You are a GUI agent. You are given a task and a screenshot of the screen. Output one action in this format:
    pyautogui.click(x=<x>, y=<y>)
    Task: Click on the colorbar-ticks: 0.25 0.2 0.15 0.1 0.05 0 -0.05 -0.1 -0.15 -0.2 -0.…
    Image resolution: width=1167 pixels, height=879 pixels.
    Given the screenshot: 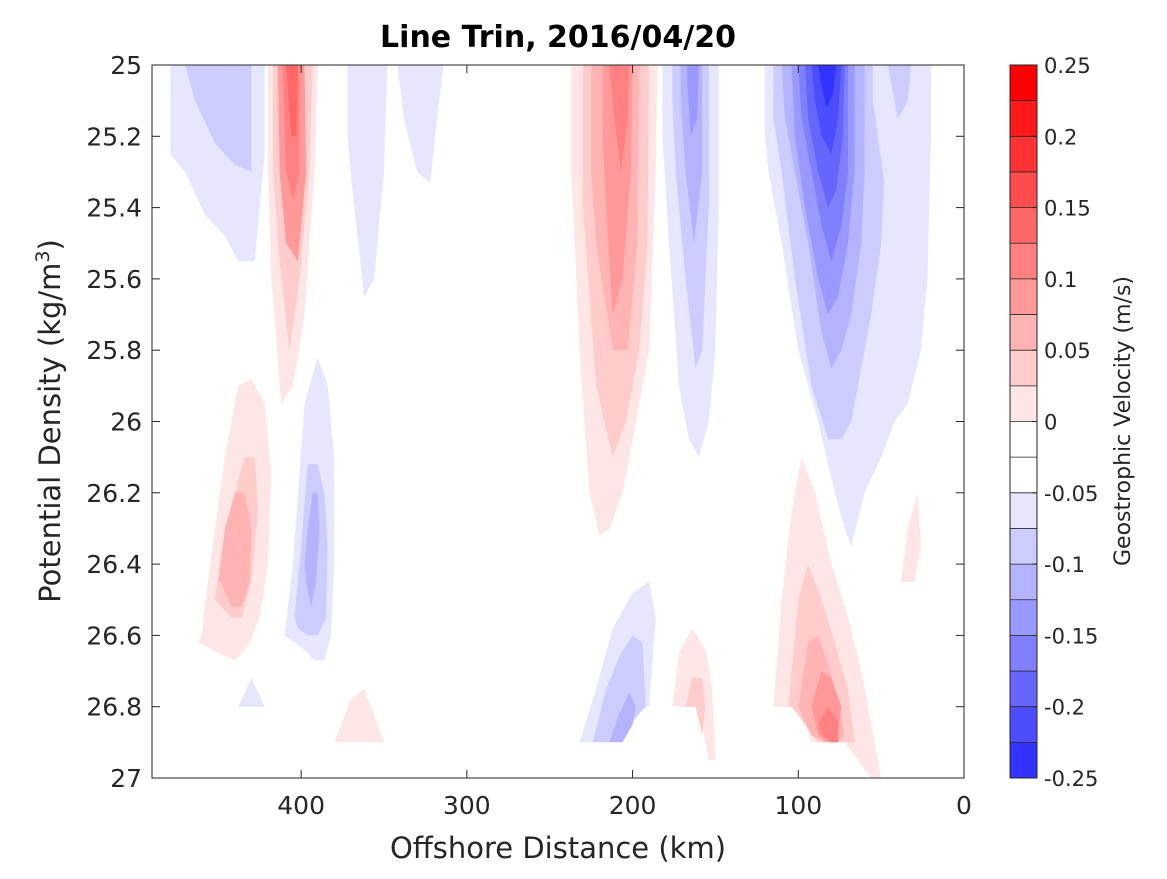 What is the action you would take?
    pyautogui.click(x=1065, y=422)
    